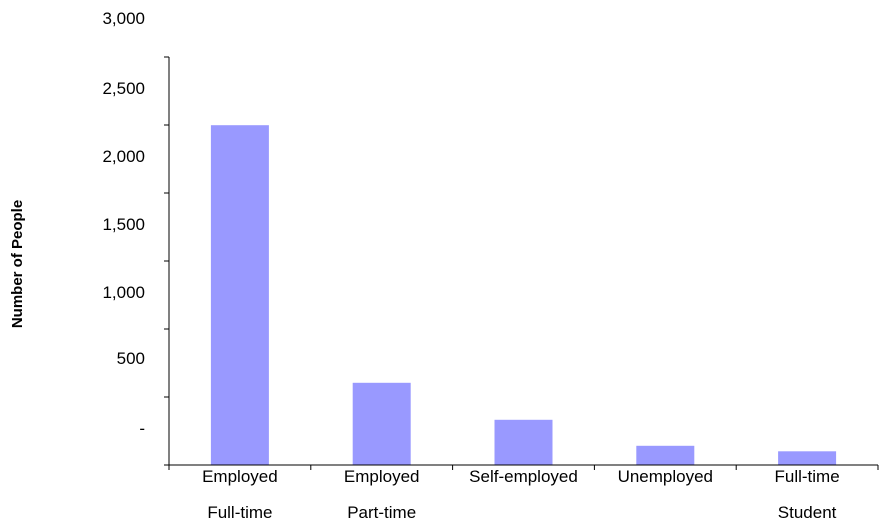 The image size is (881, 521). What do you see at coordinates (665, 476) in the screenshot?
I see `x-category-label: Unemployed` at bounding box center [665, 476].